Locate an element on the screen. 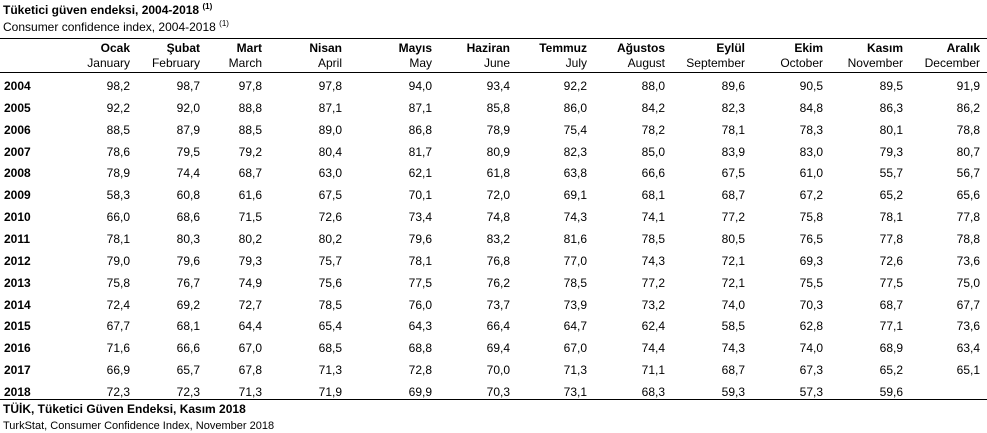 The height and width of the screenshot is (433, 987). cell: 68,5 is located at coordinates (330, 348).